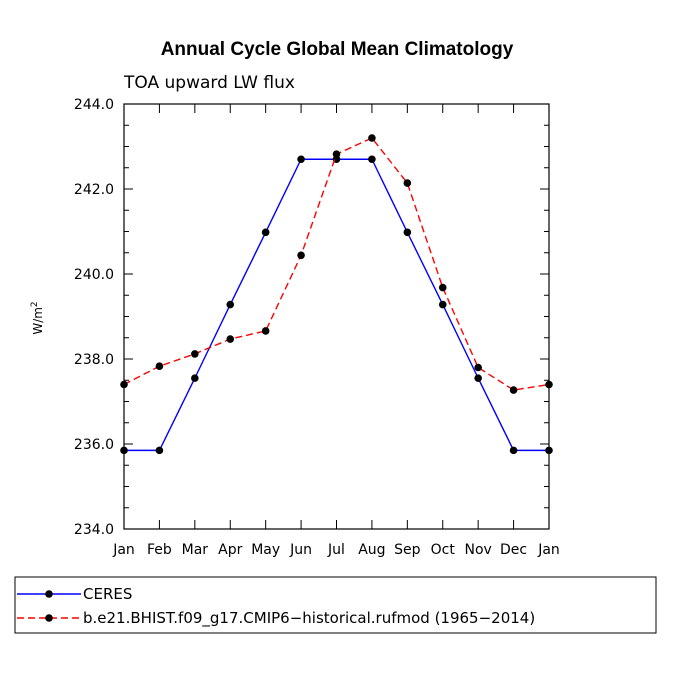  What do you see at coordinates (371, 550) in the screenshot?
I see `x-tick-label: Aug` at bounding box center [371, 550].